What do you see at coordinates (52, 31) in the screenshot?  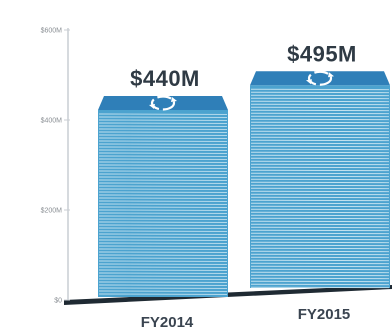 I see `y-tick-label: $600M` at bounding box center [52, 31].